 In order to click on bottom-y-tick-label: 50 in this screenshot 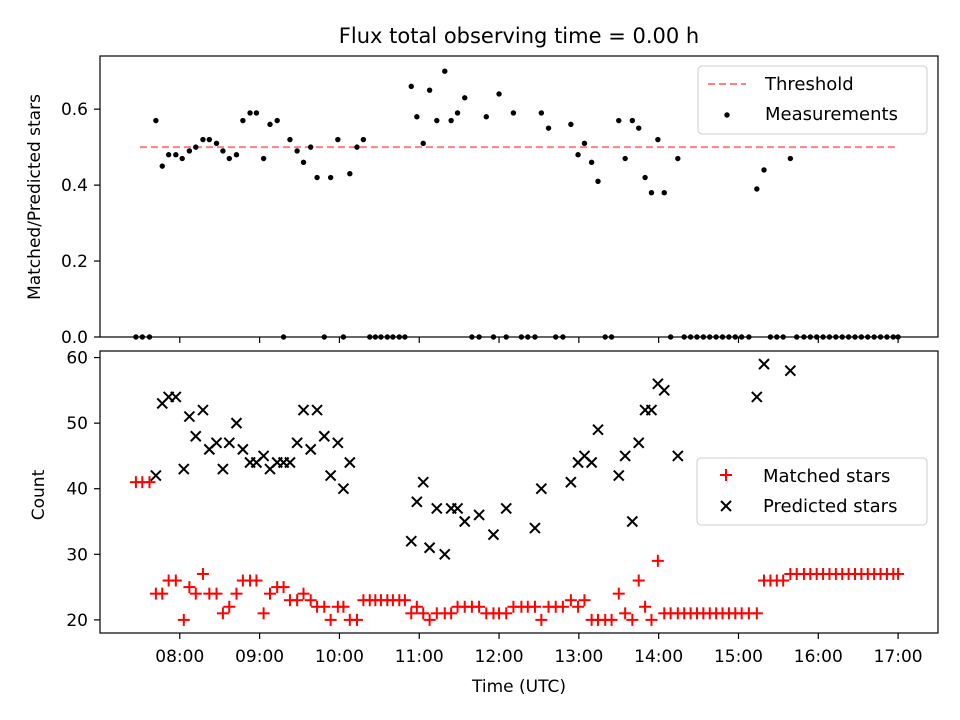, I will do `click(77, 424)`.